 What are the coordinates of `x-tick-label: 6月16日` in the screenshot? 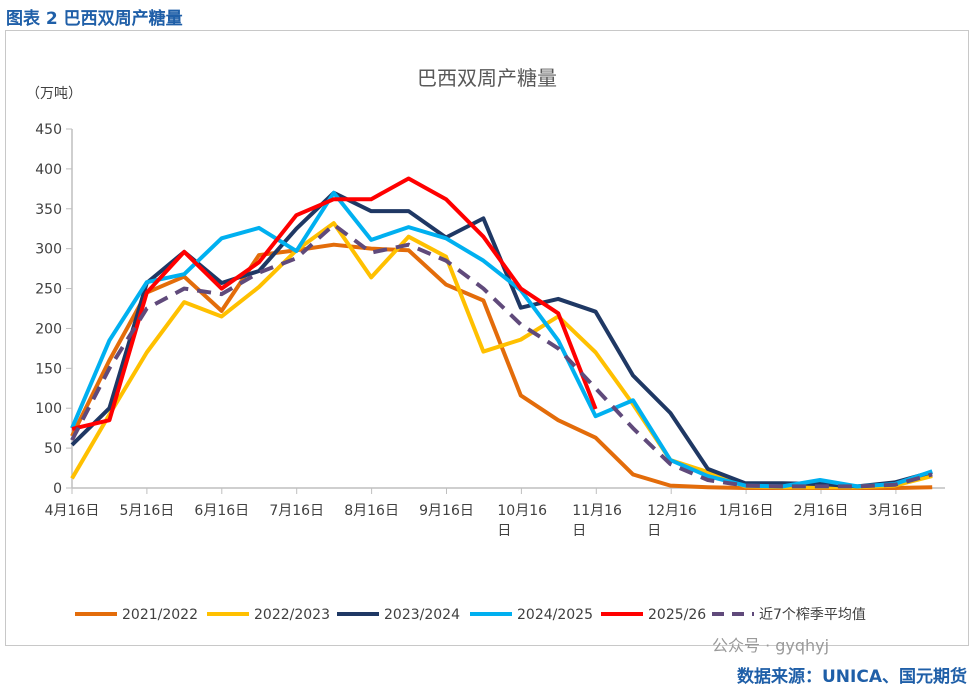 It's located at (221, 511).